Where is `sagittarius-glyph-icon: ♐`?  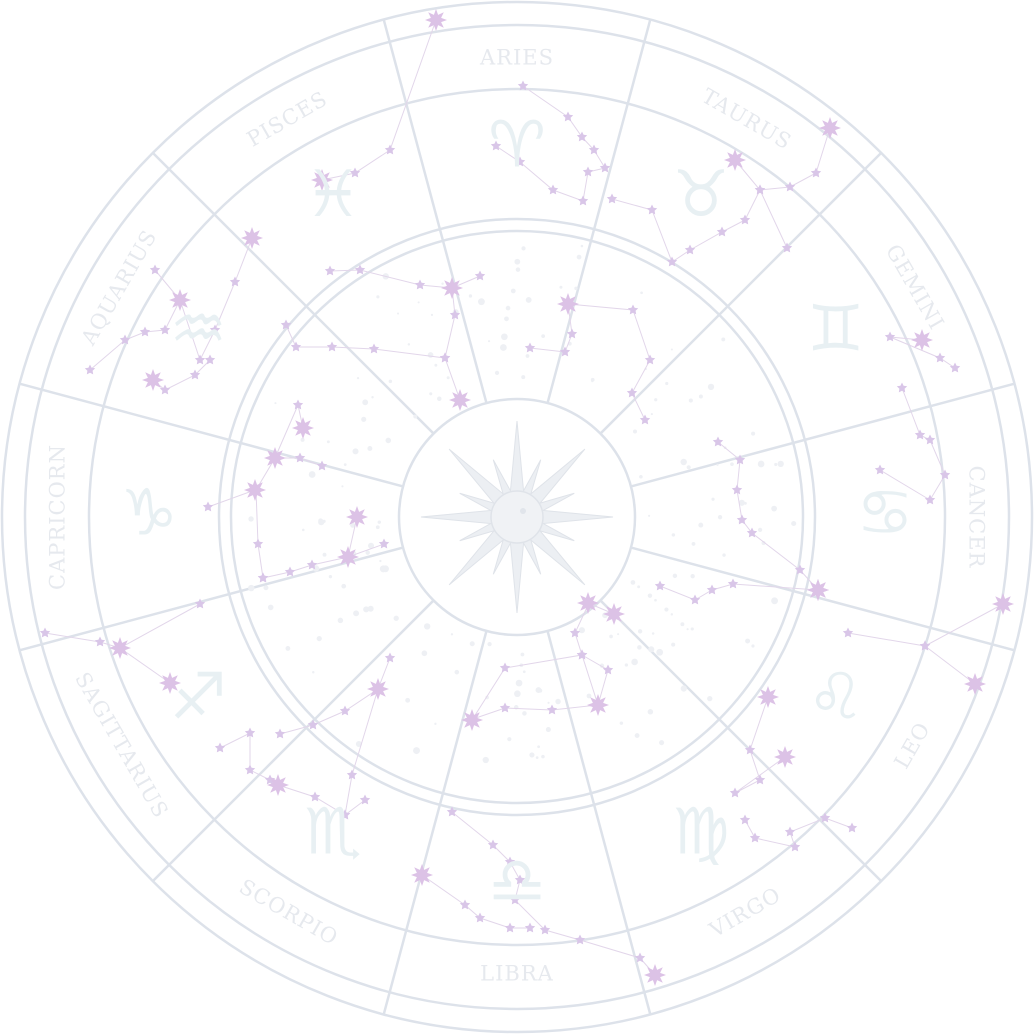 sagittarius-glyph-icon: ♐ is located at coordinates (198, 698).